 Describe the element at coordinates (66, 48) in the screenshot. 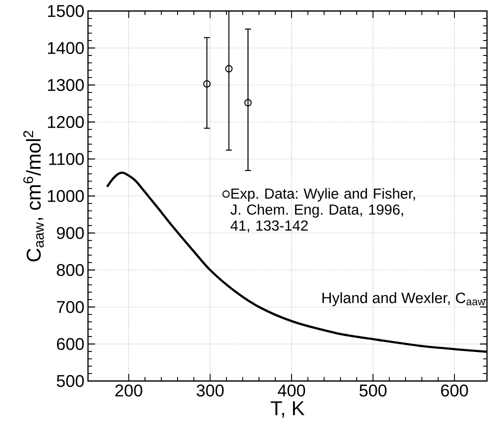

I see `y-tick-label: 1400` at that location.